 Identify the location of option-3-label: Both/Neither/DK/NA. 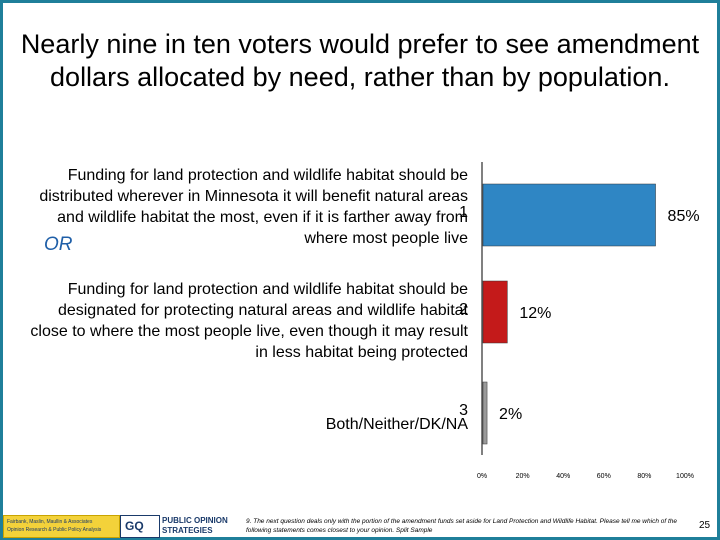
(396, 424).